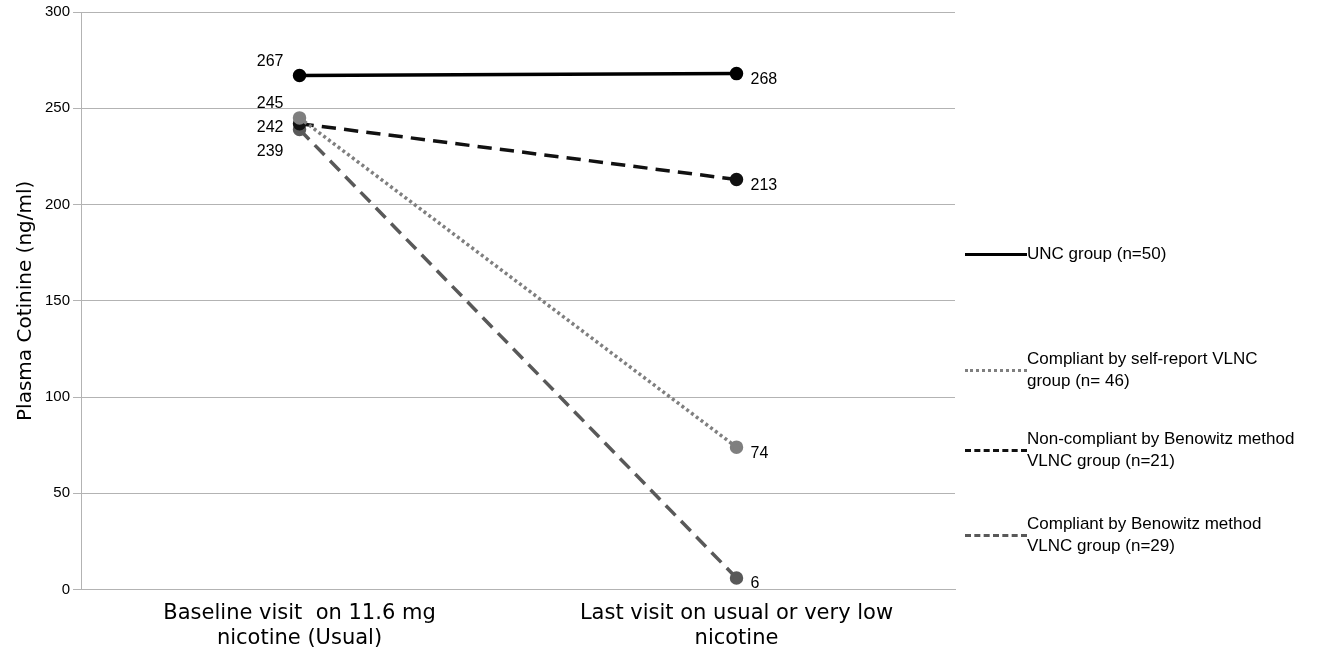  Describe the element at coordinates (299, 624) in the screenshot. I see `x-tick-label: Baseline visit on 11.6 mg nicotine (Usual)` at that location.